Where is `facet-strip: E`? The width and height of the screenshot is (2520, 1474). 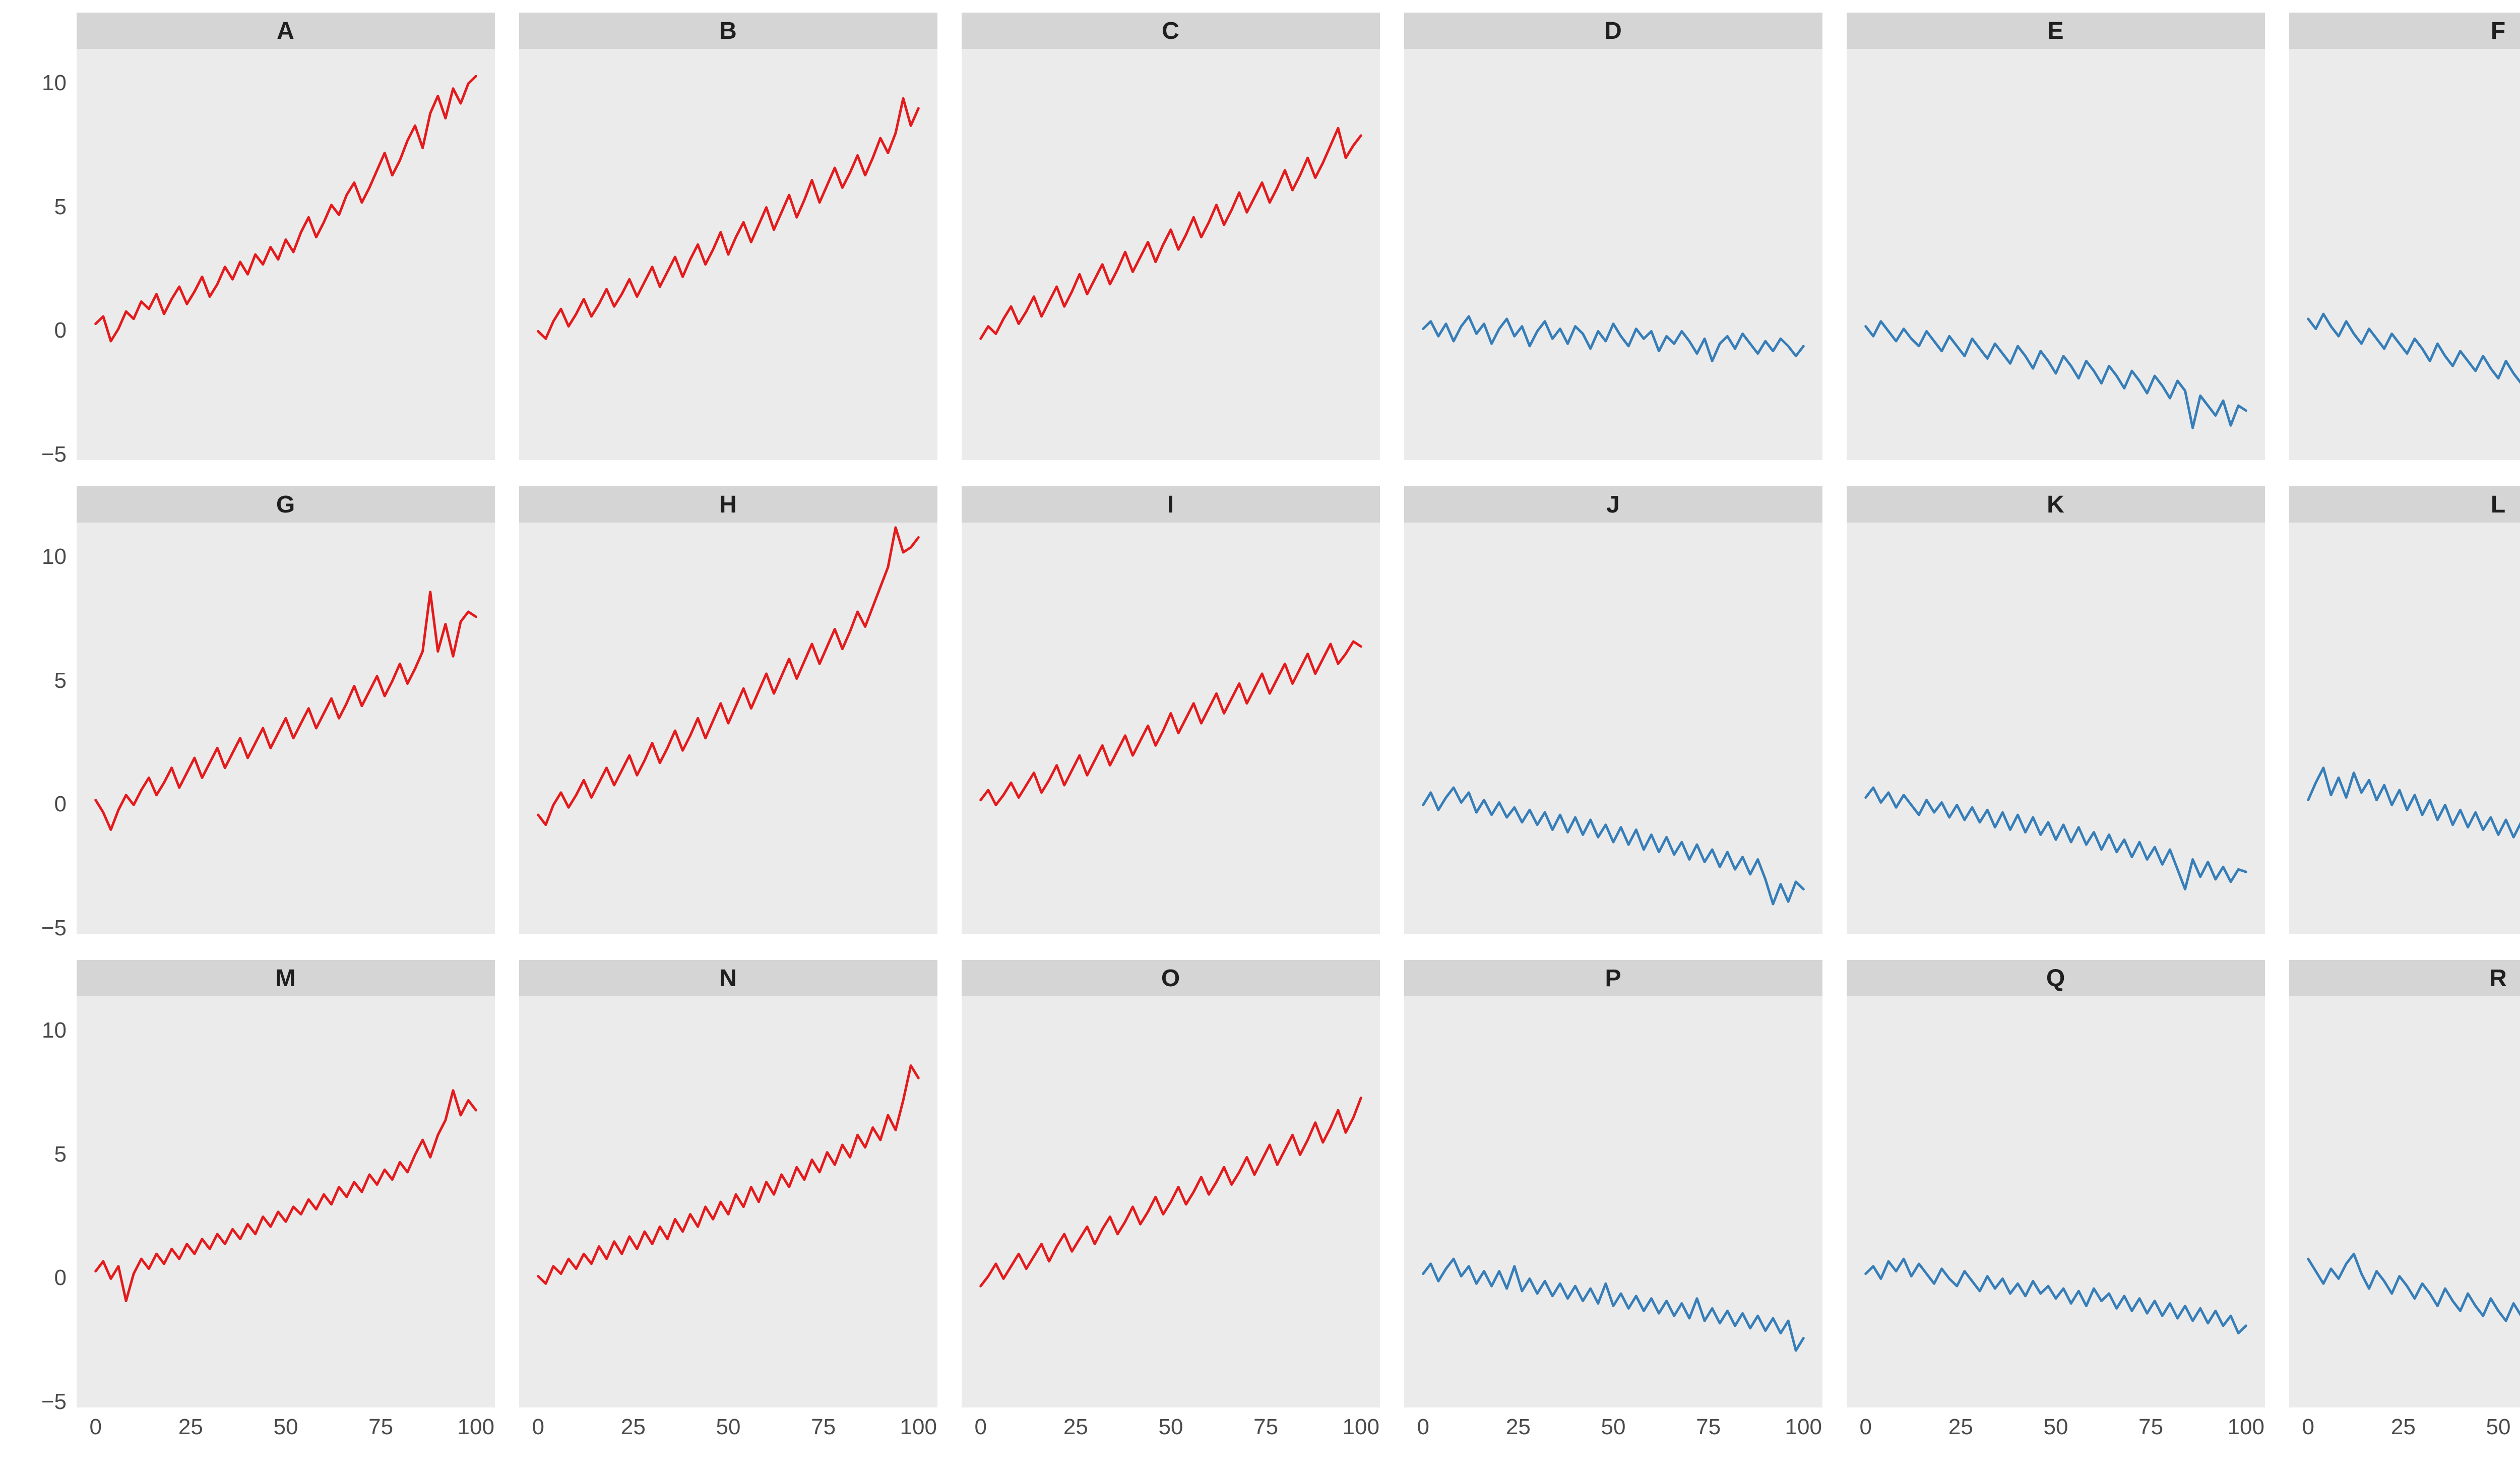
facet-strip: E is located at coordinates (2056, 31).